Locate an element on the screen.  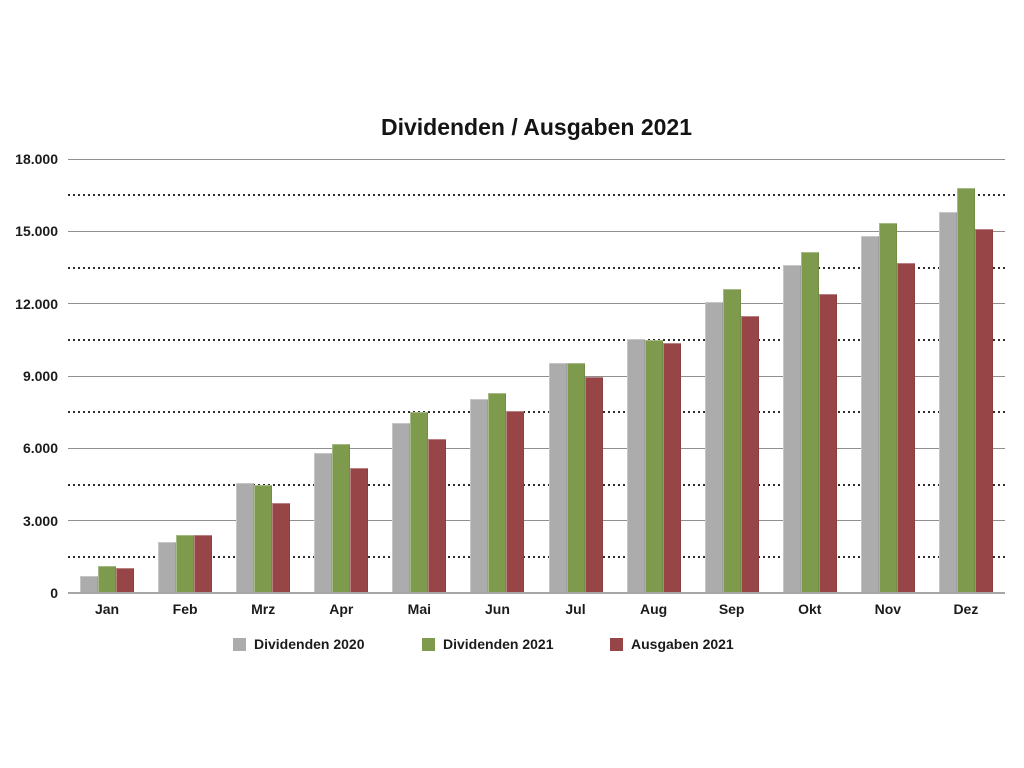
month-group-jul: Jul is located at coordinates (575, 388).